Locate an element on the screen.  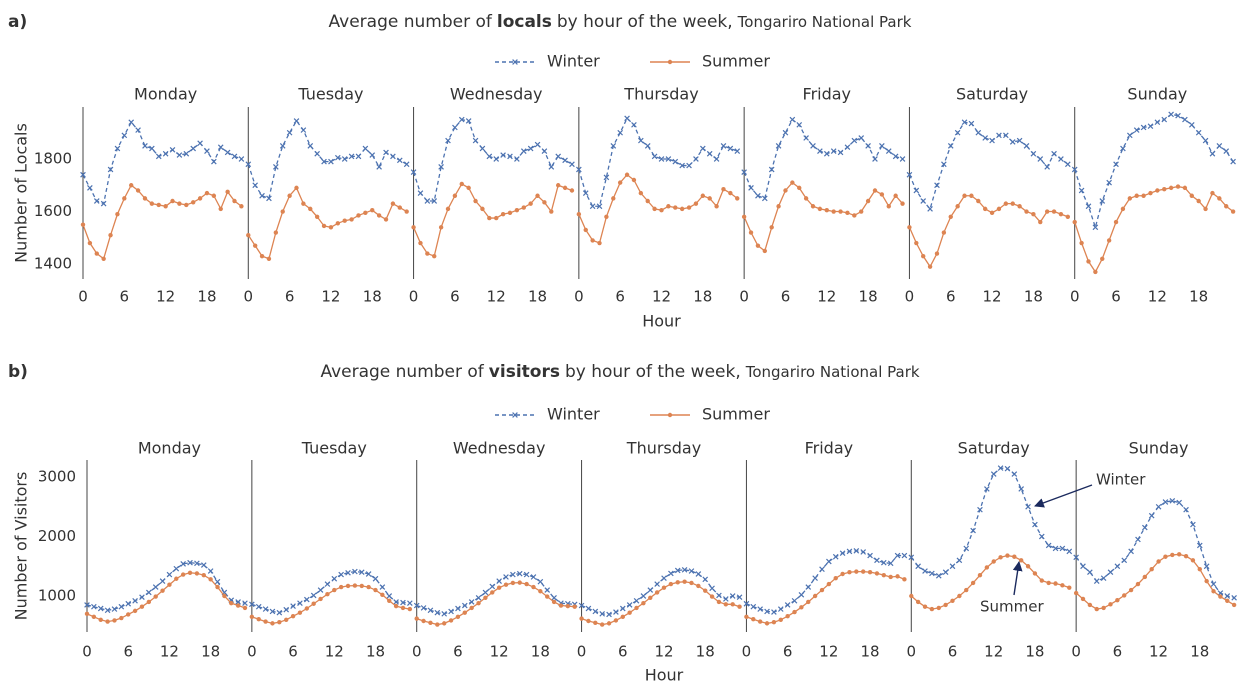
legend-label: Summer is located at coordinates (736, 414).